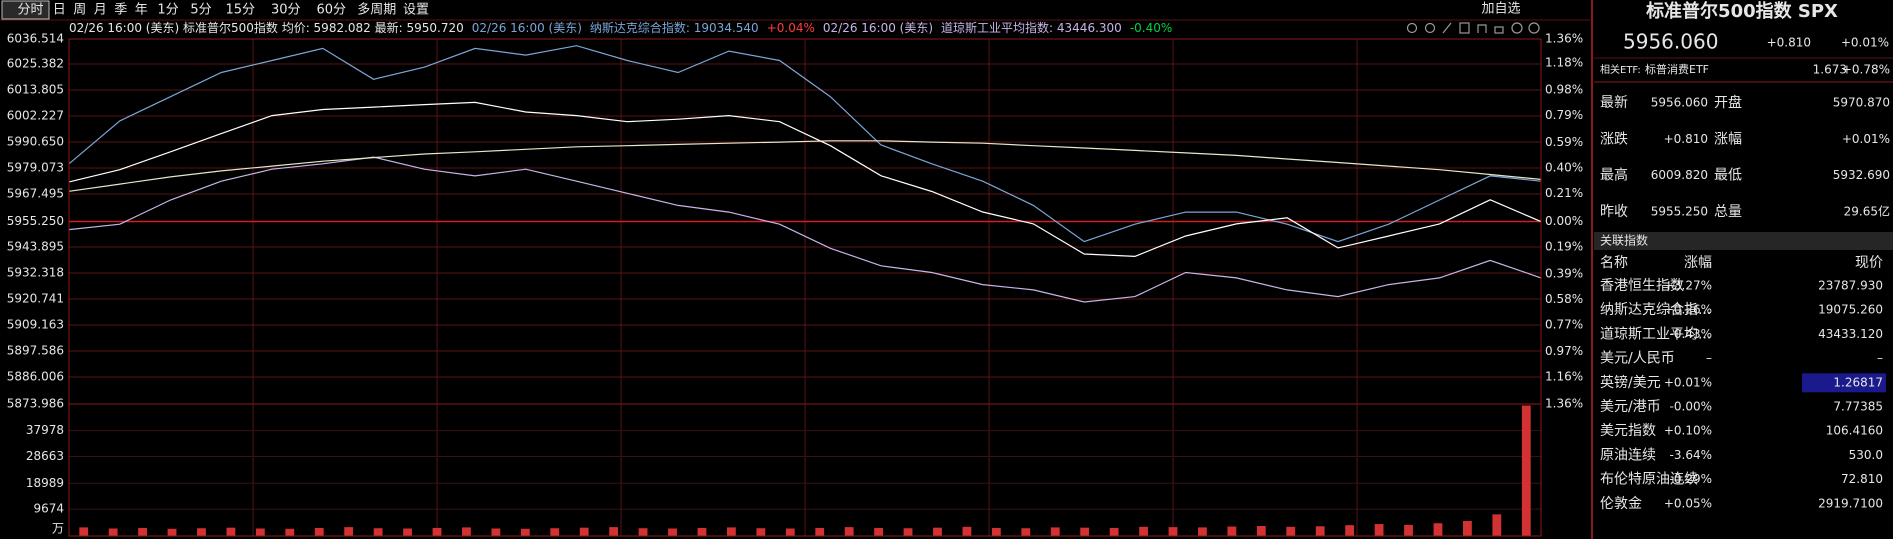 The height and width of the screenshot is (539, 1893). What do you see at coordinates (1850, 334) in the screenshot?
I see `index-price: 43433.120` at bounding box center [1850, 334].